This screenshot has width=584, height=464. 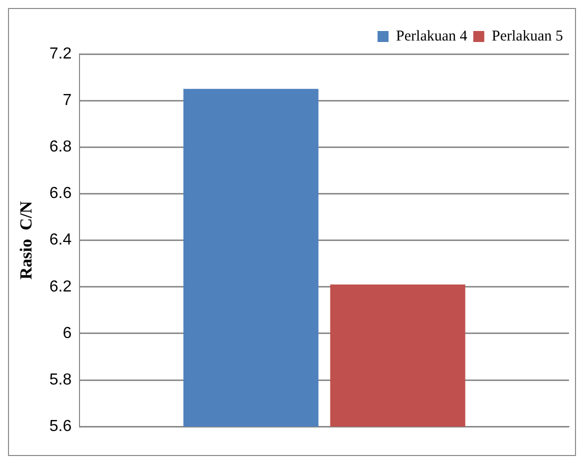 I want to click on y-tick-label: 6.6, so click(x=60, y=193).